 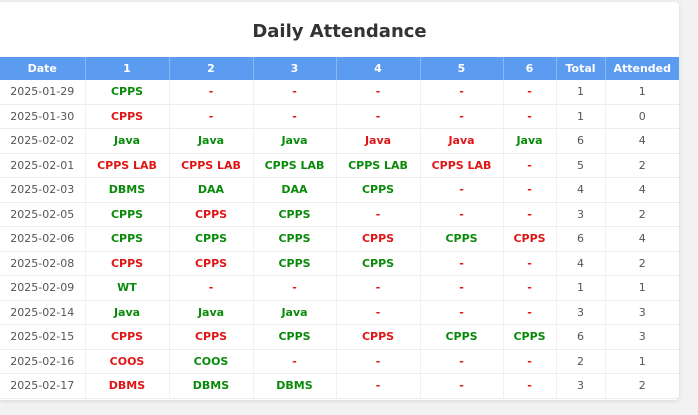 I want to click on table-row: 2025-02-02 Java Java Java Java Java Java 6 4, so click(x=339, y=141).